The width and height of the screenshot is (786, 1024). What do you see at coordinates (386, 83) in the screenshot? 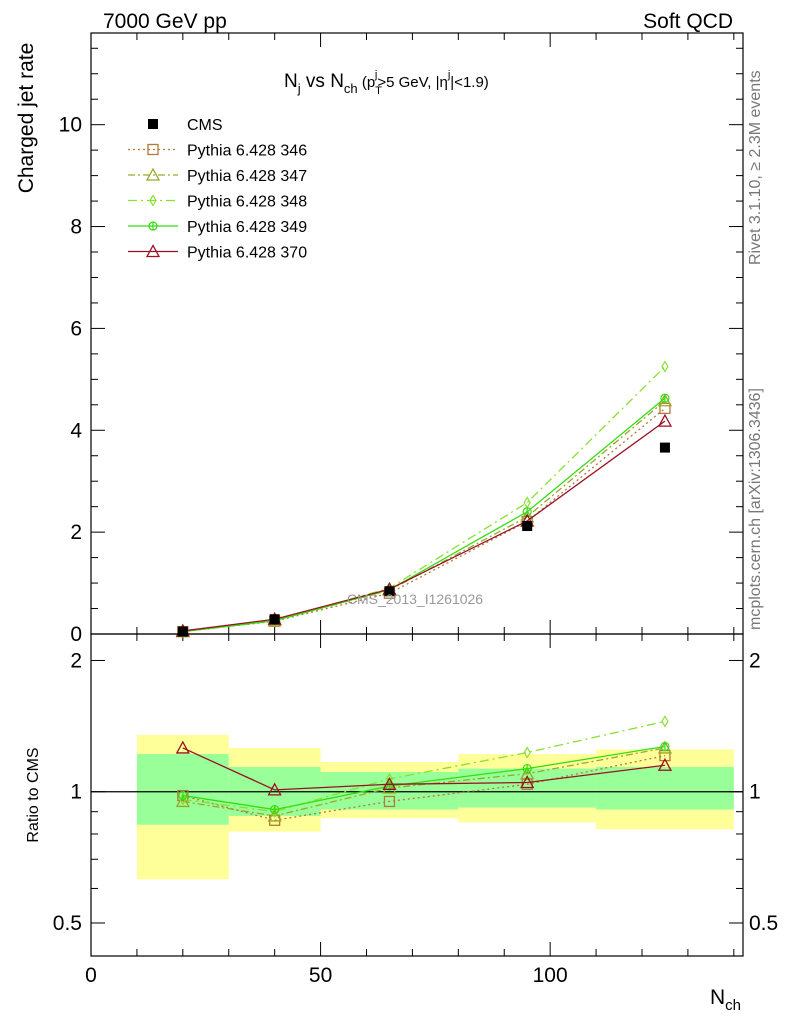
I see `chart-title: Nj vs Nch (pTj>5 GeV, |ηj|<1.9)` at bounding box center [386, 83].